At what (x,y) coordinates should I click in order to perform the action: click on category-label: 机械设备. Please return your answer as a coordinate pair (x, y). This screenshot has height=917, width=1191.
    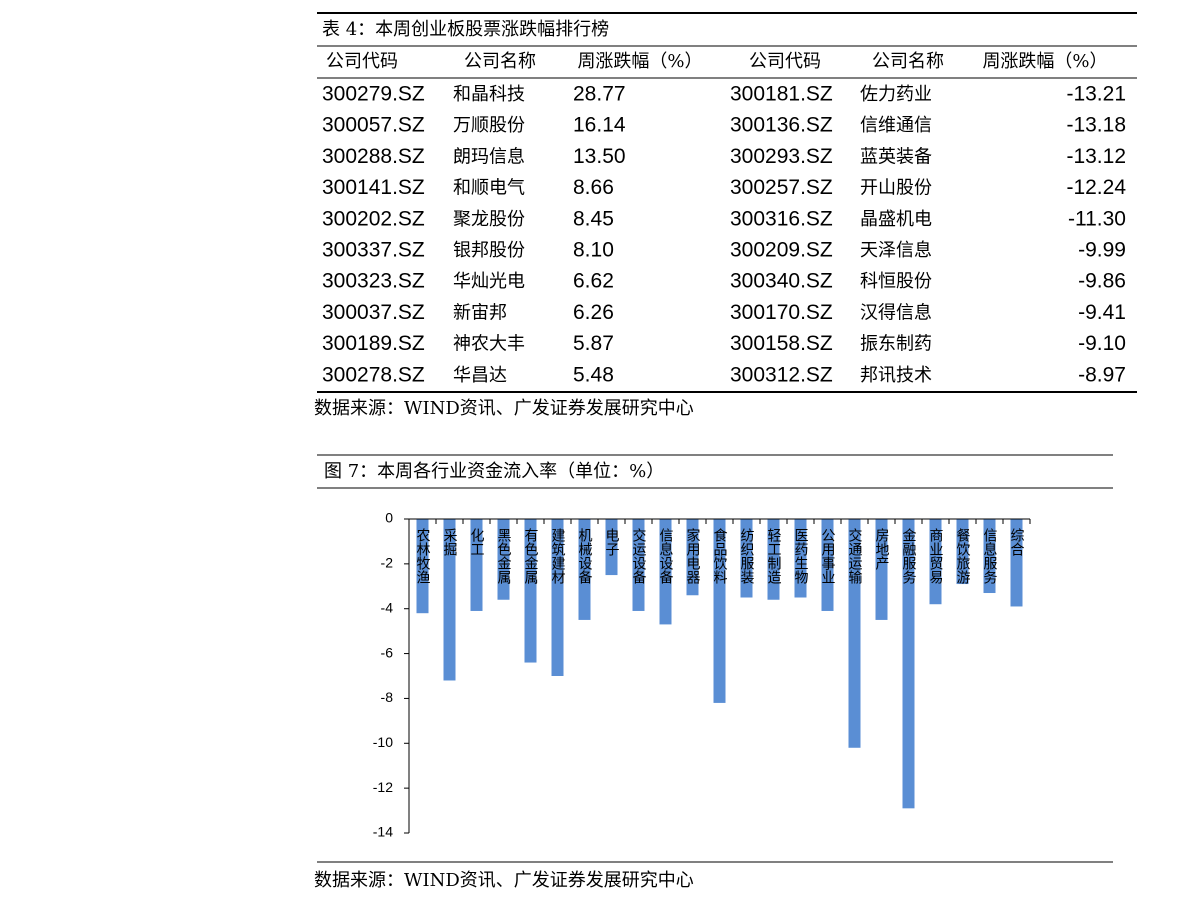
    Looking at the image, I should click on (585, 556).